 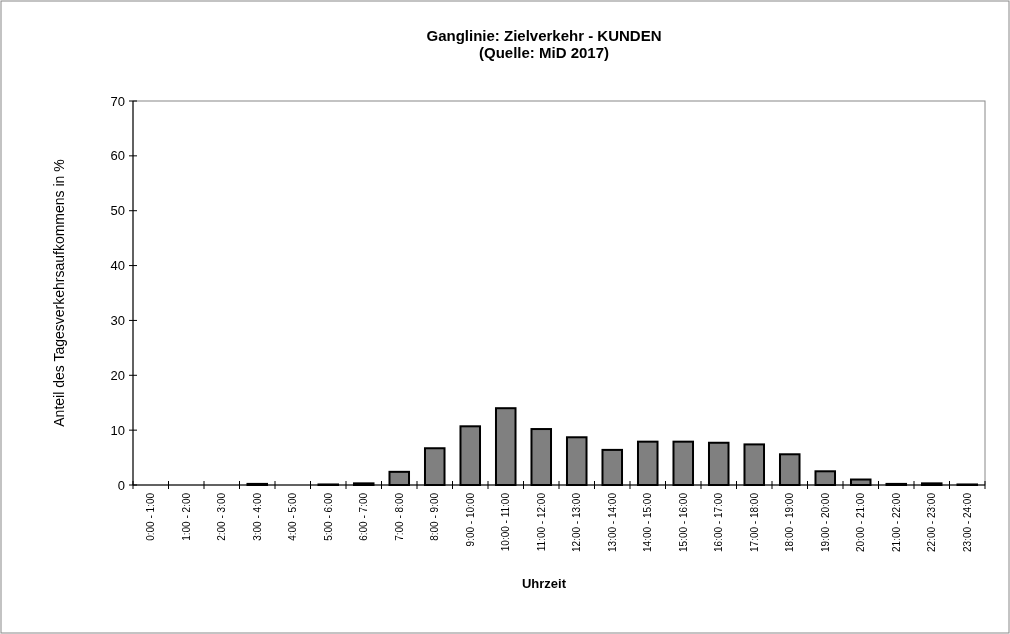 What do you see at coordinates (117, 156) in the screenshot?
I see `y-tick-label: 60` at bounding box center [117, 156].